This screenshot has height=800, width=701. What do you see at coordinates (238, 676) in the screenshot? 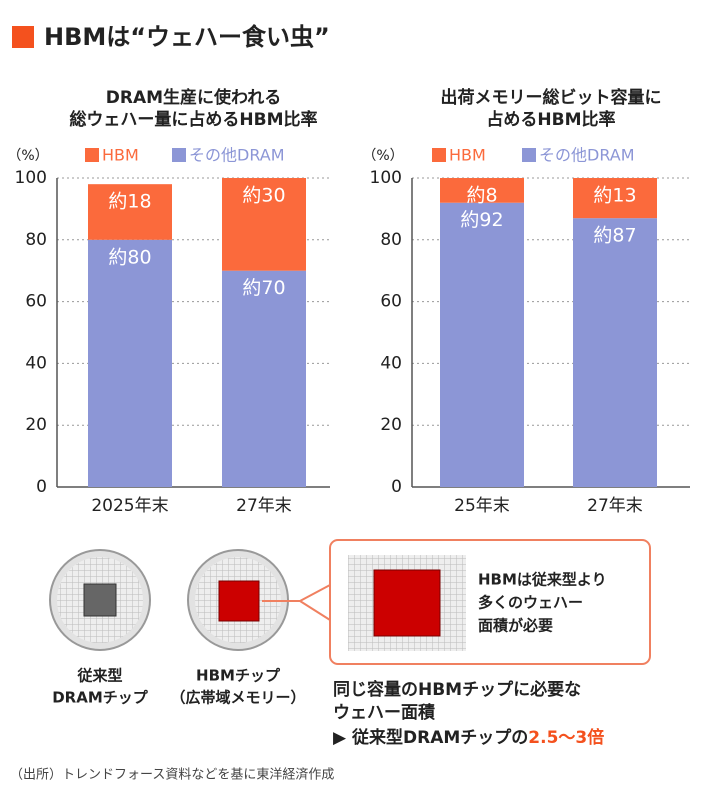
I see `chip-label: HBMチップ` at bounding box center [238, 676].